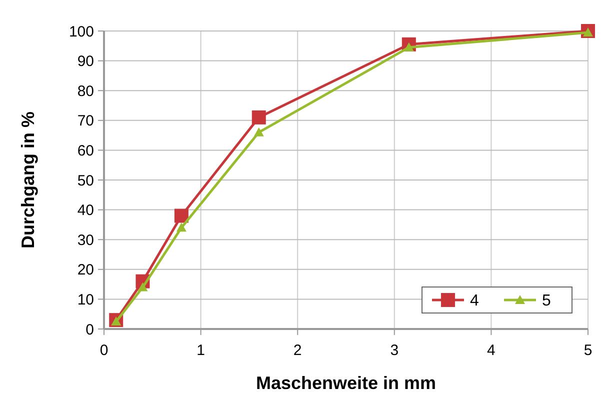  What do you see at coordinates (491, 350) in the screenshot?
I see `x-tick-label: 4` at bounding box center [491, 350].